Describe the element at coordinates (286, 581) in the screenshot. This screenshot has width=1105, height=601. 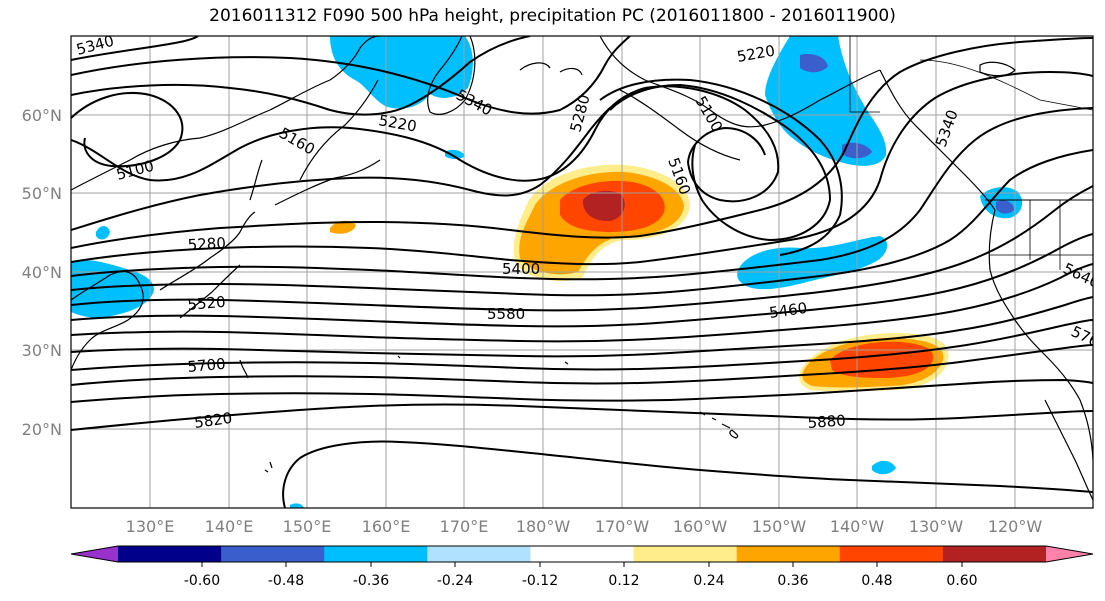
I see `colorbar-label: -0.48` at that location.